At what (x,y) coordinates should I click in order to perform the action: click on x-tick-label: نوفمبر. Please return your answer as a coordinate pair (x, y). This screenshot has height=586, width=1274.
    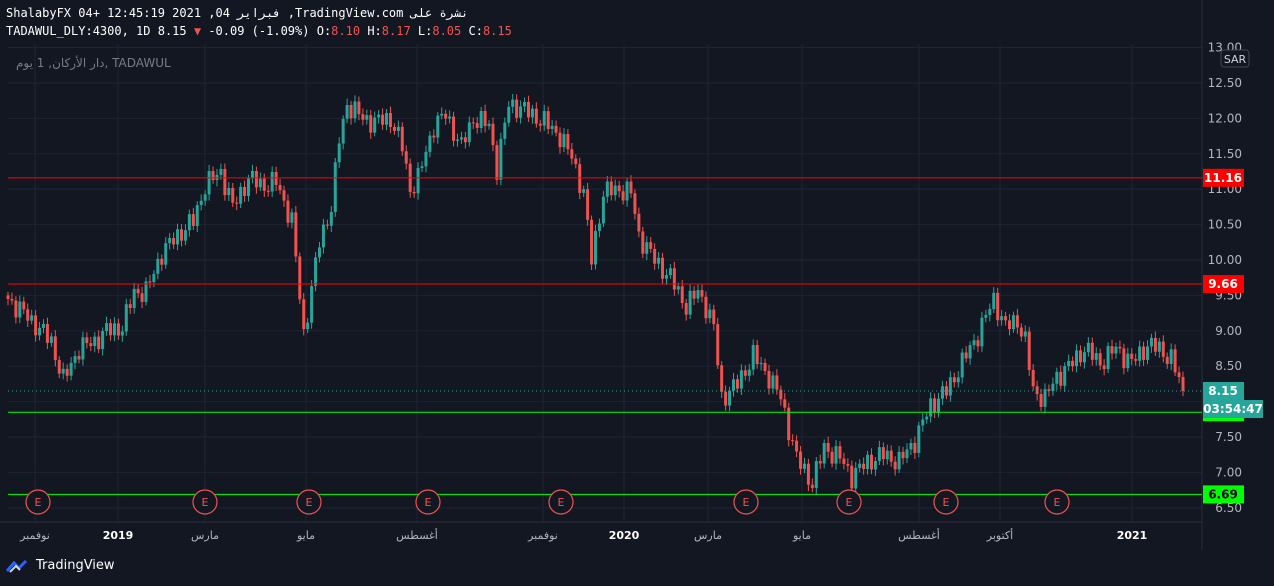
    Looking at the image, I should click on (542, 535).